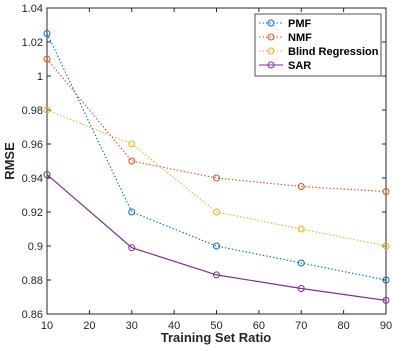 The image size is (393, 350). What do you see at coordinates (259, 326) in the screenshot?
I see `x-tick-label: 60` at bounding box center [259, 326].